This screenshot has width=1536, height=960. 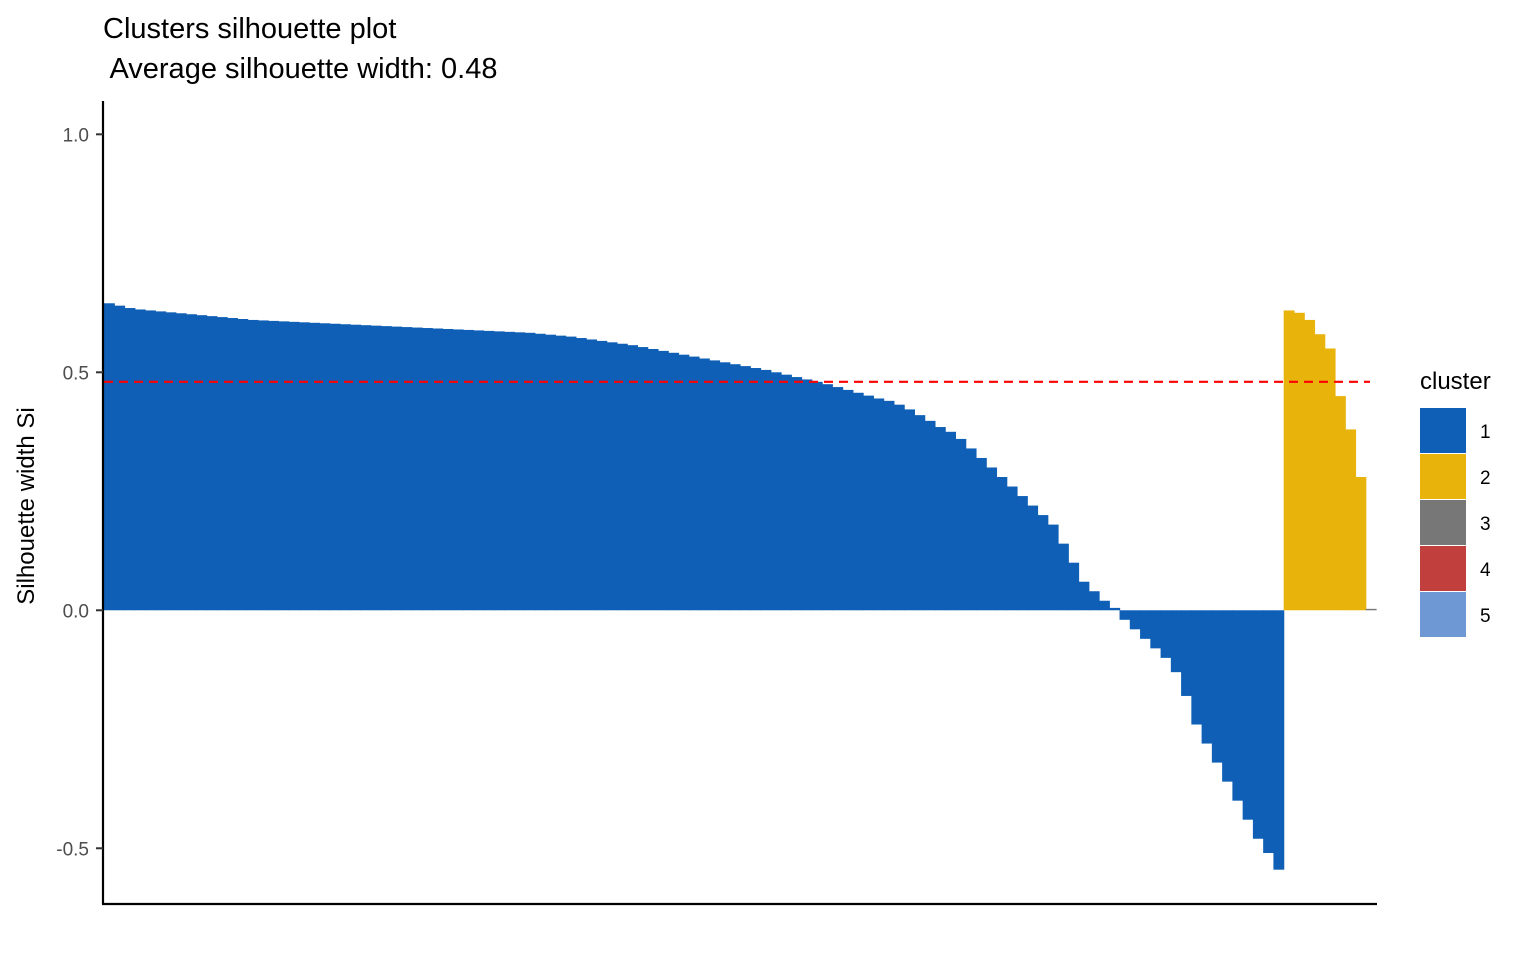 What do you see at coordinates (300, 69) in the screenshot?
I see `chart-subtitle: Average silhouette width: 0.48` at bounding box center [300, 69].